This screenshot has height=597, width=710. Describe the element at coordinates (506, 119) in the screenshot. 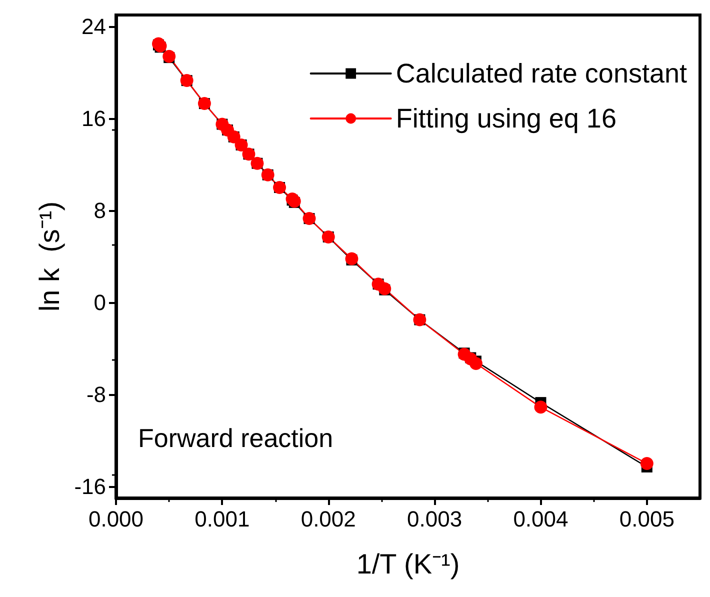

I see `legend-label: Fitting using eq 16` at that location.